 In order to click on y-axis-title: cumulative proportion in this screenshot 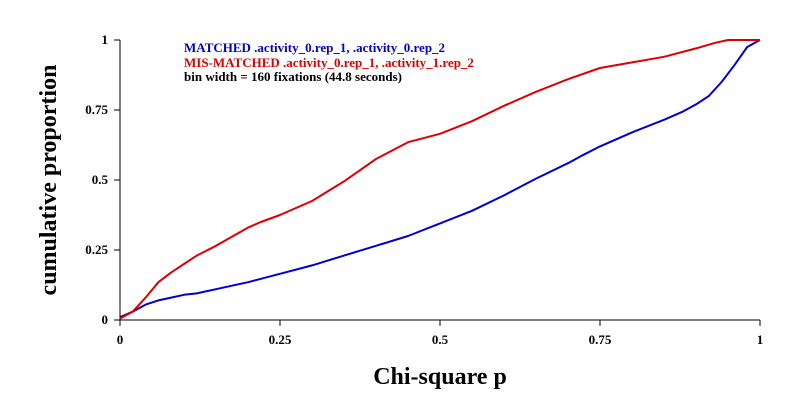, I will do `click(49, 180)`.